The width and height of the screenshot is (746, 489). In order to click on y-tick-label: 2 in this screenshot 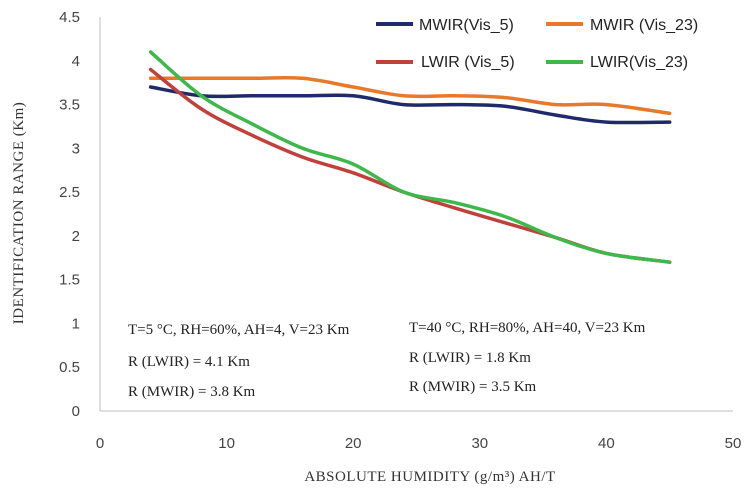, I will do `click(76, 236)`.